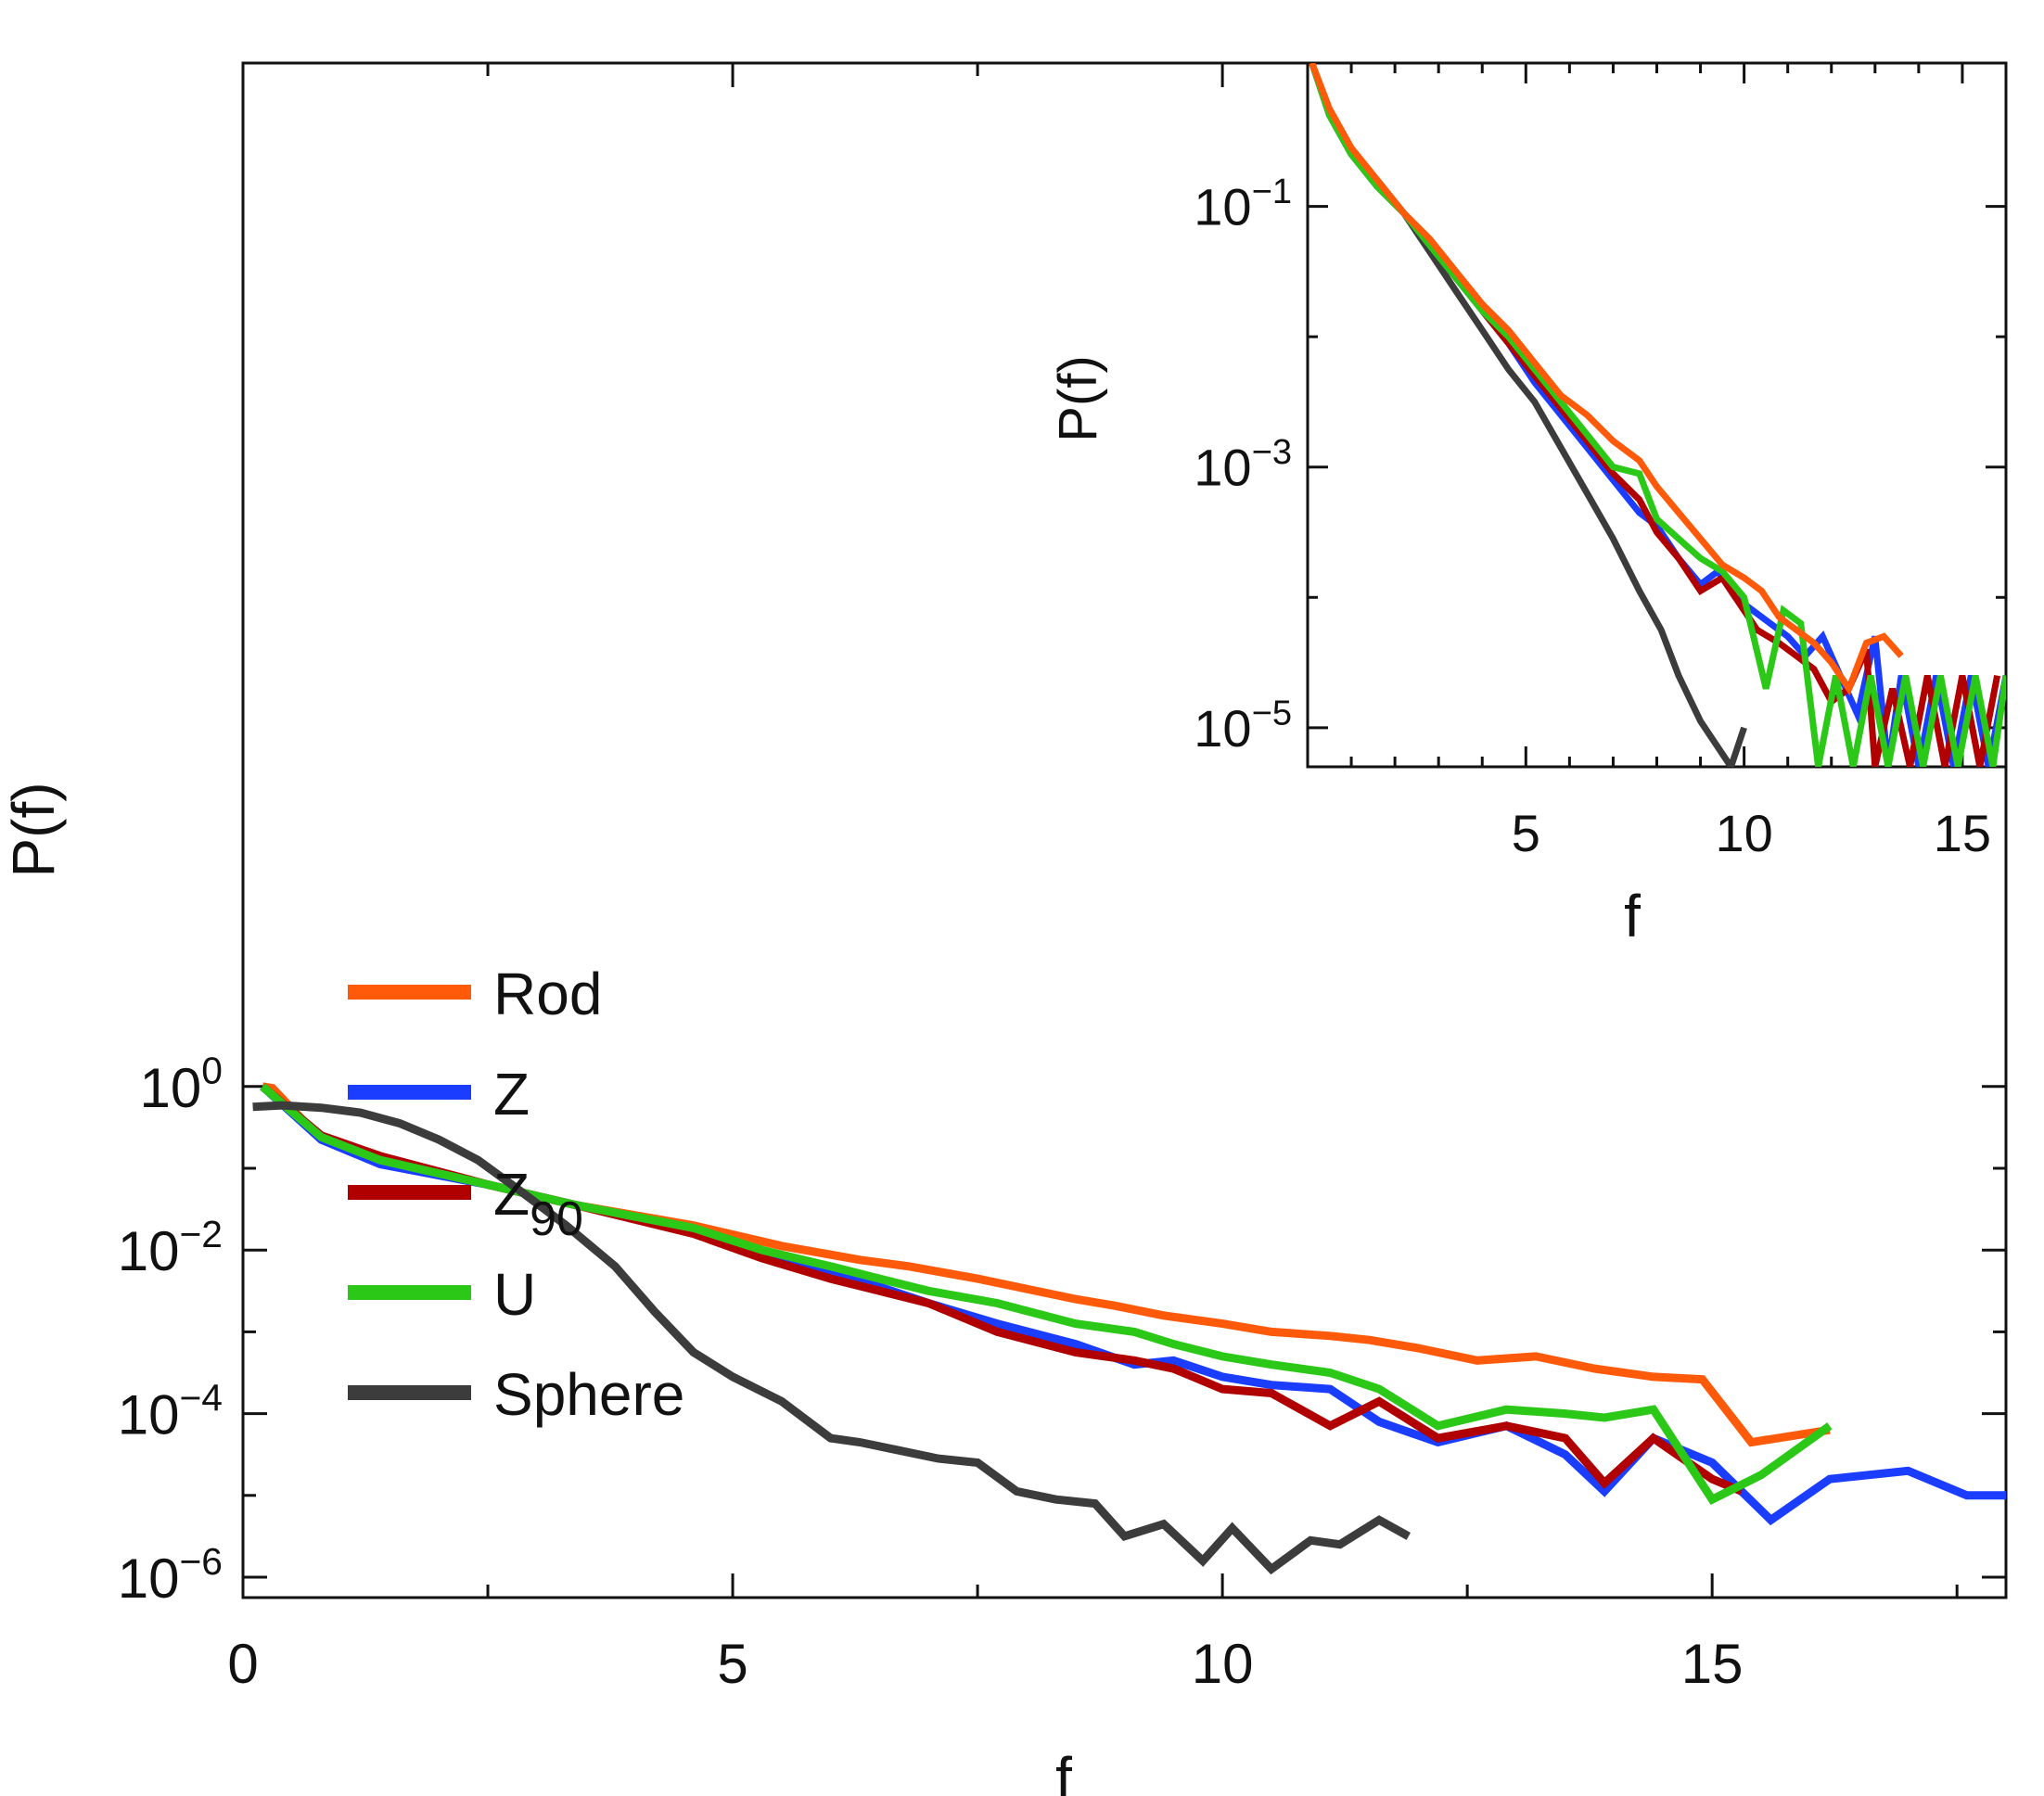 Image resolution: width=2044 pixels, height=1796 pixels. I want to click on main-y-tick-label: 10⁰, so click(181, 1084).